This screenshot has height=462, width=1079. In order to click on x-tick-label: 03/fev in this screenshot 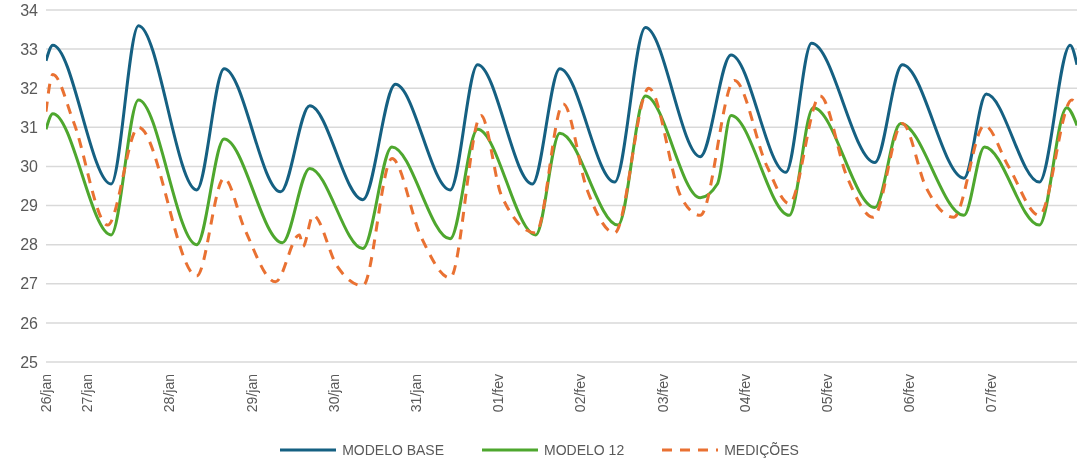, I will do `click(662, 393)`.